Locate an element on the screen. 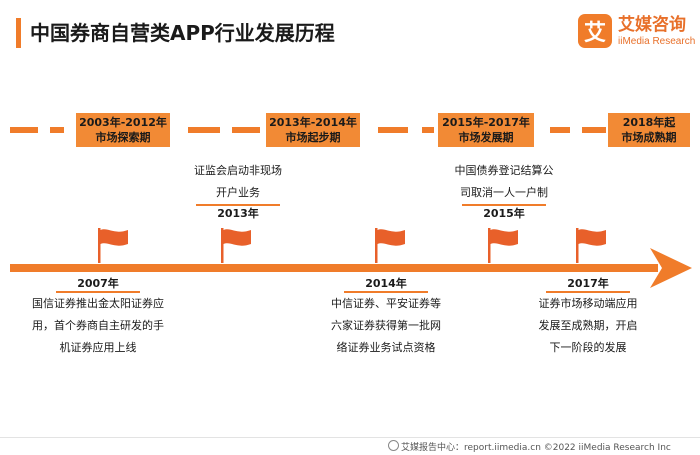 Image resolution: width=700 pixels, height=455 pixels. desc-line: 证券市场移动端应用 is located at coordinates (588, 303).